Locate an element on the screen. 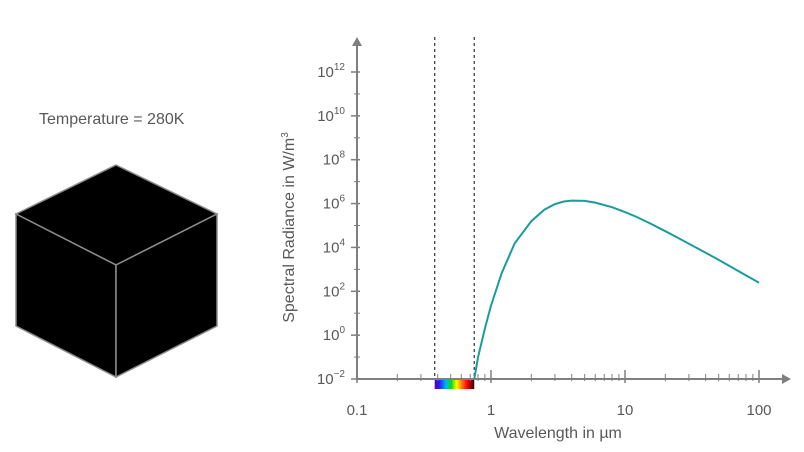 This screenshot has width=804, height=452. cube-right-face is located at coordinates (166, 295).